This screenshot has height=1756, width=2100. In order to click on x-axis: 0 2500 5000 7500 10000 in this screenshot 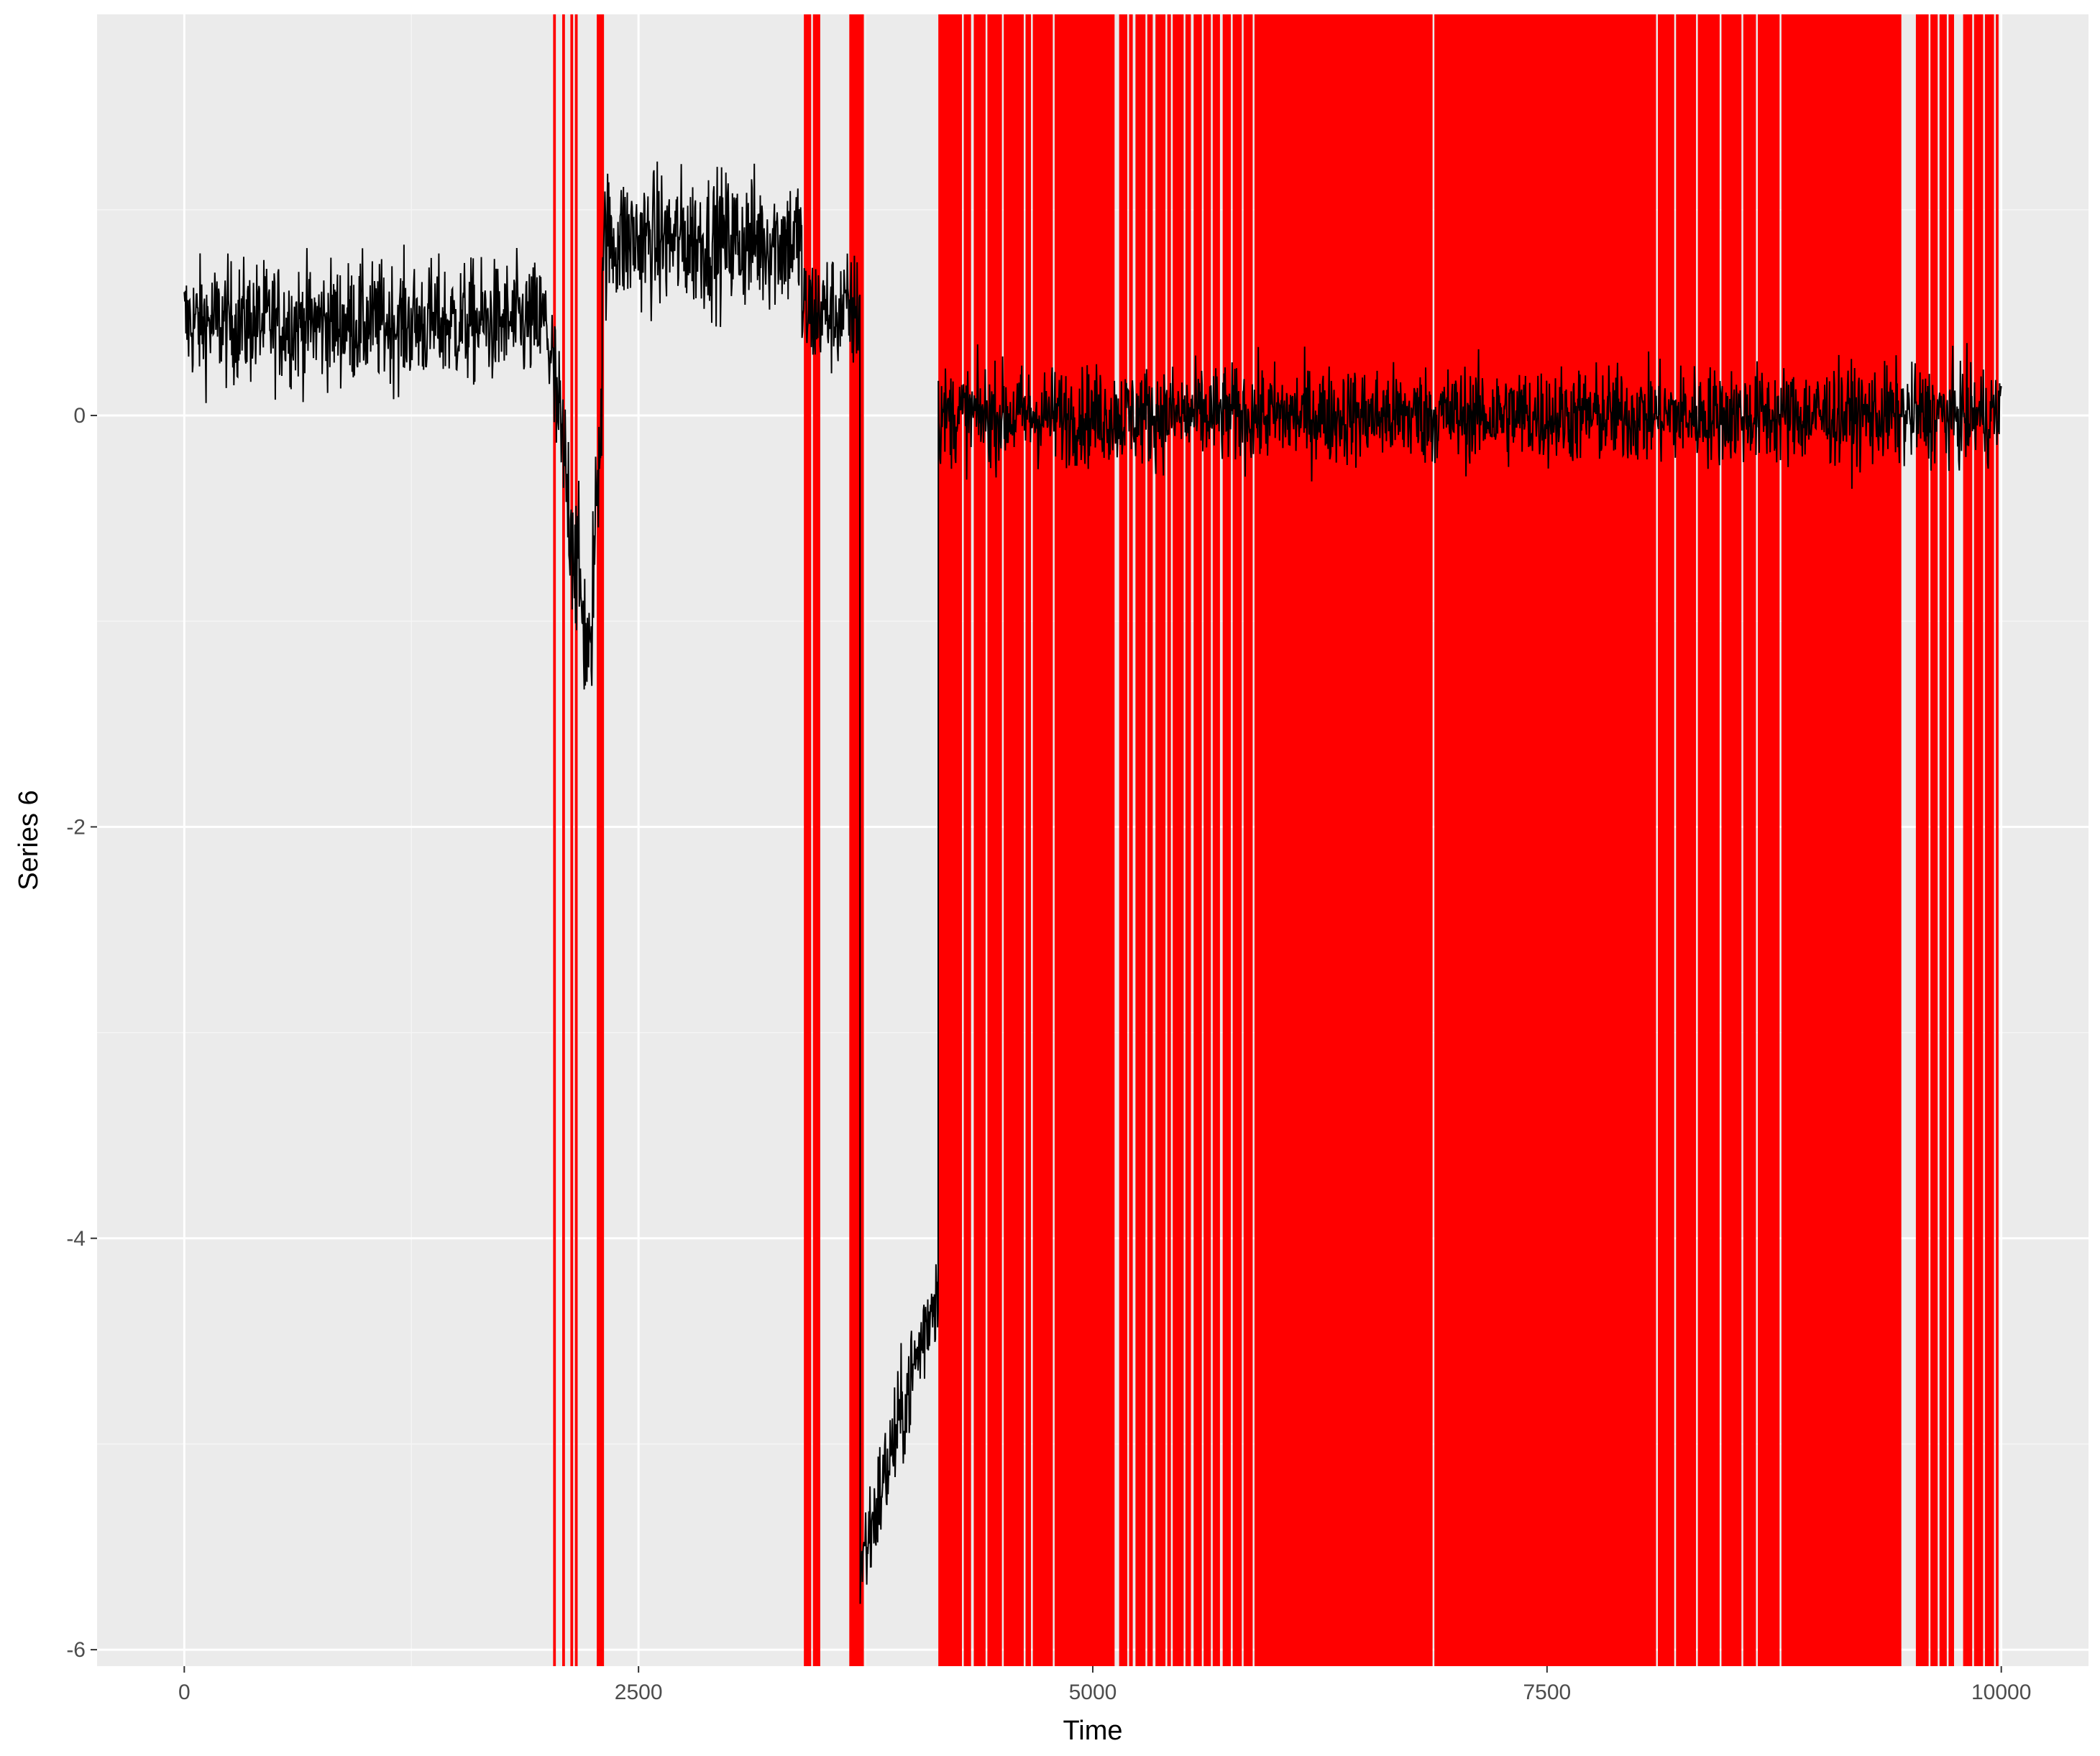, I will do `click(1104, 1685)`.